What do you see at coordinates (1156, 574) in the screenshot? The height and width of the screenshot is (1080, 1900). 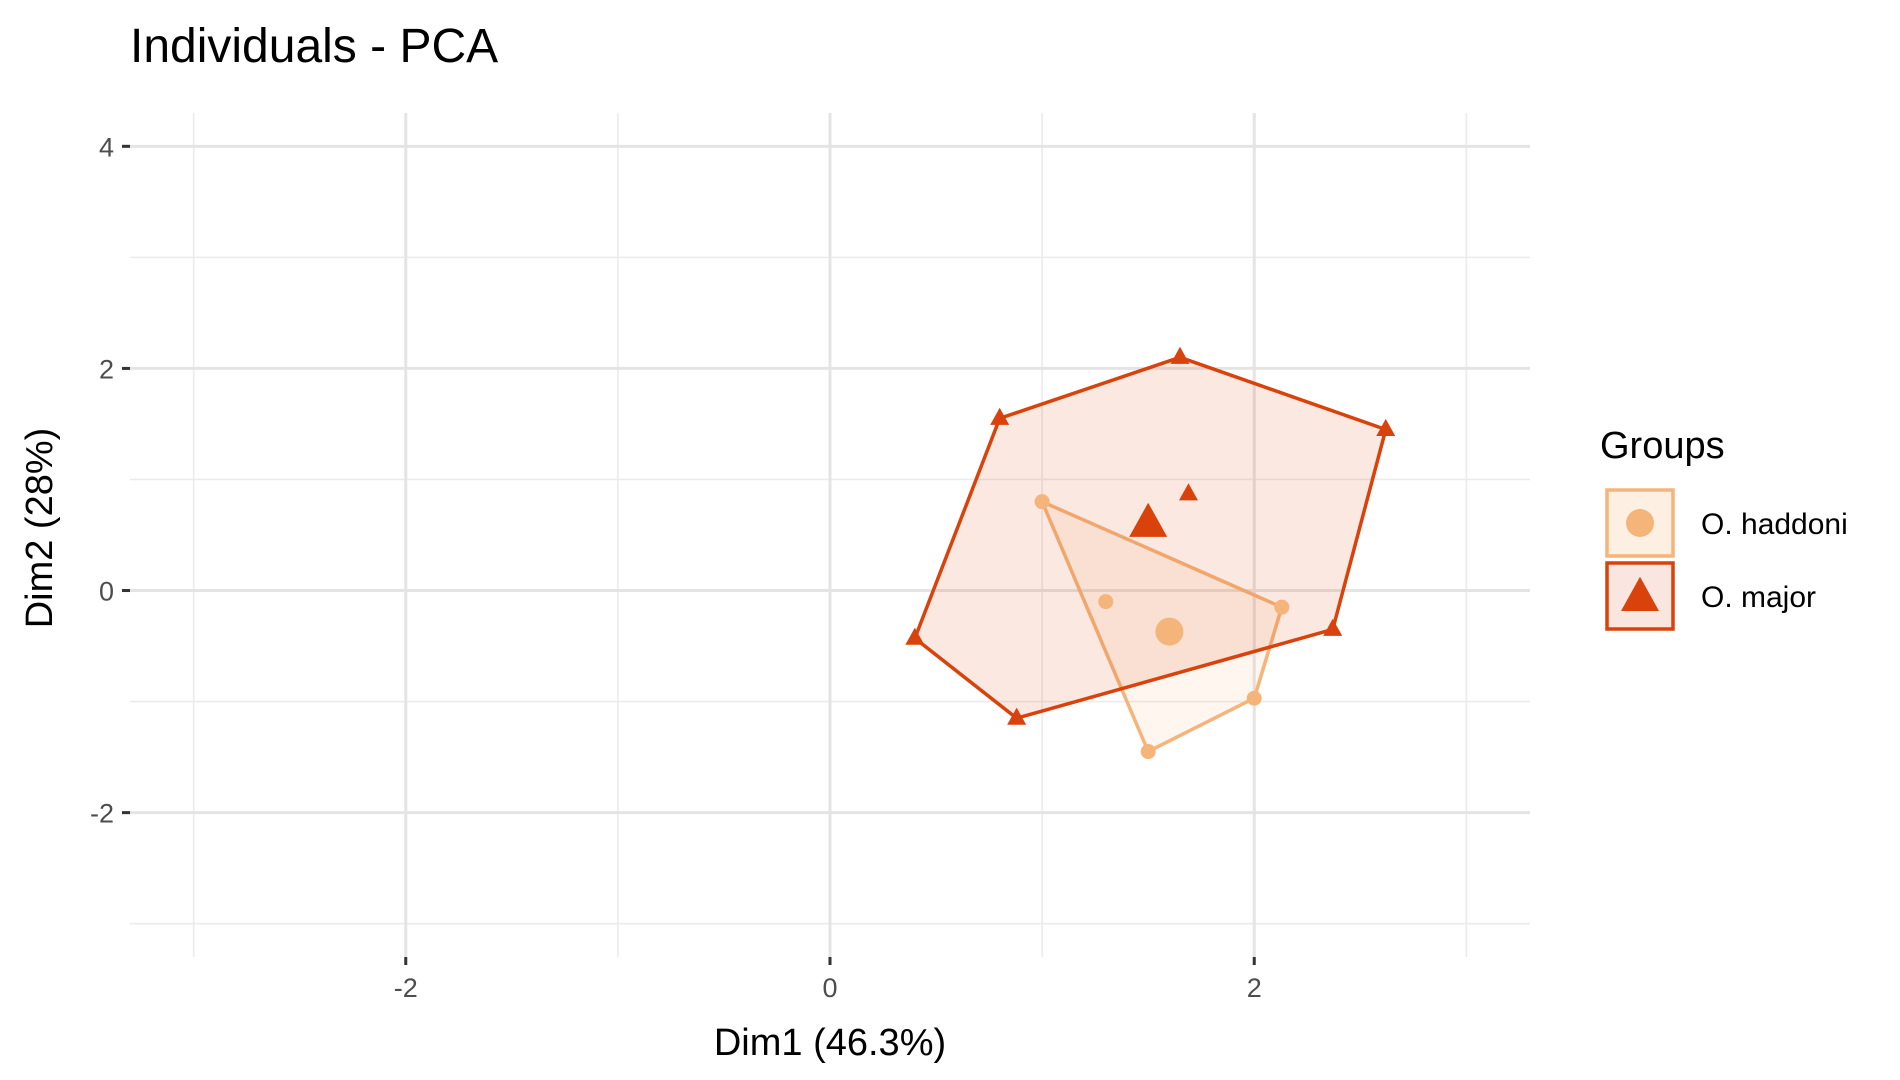 I see `group-centroids` at bounding box center [1156, 574].